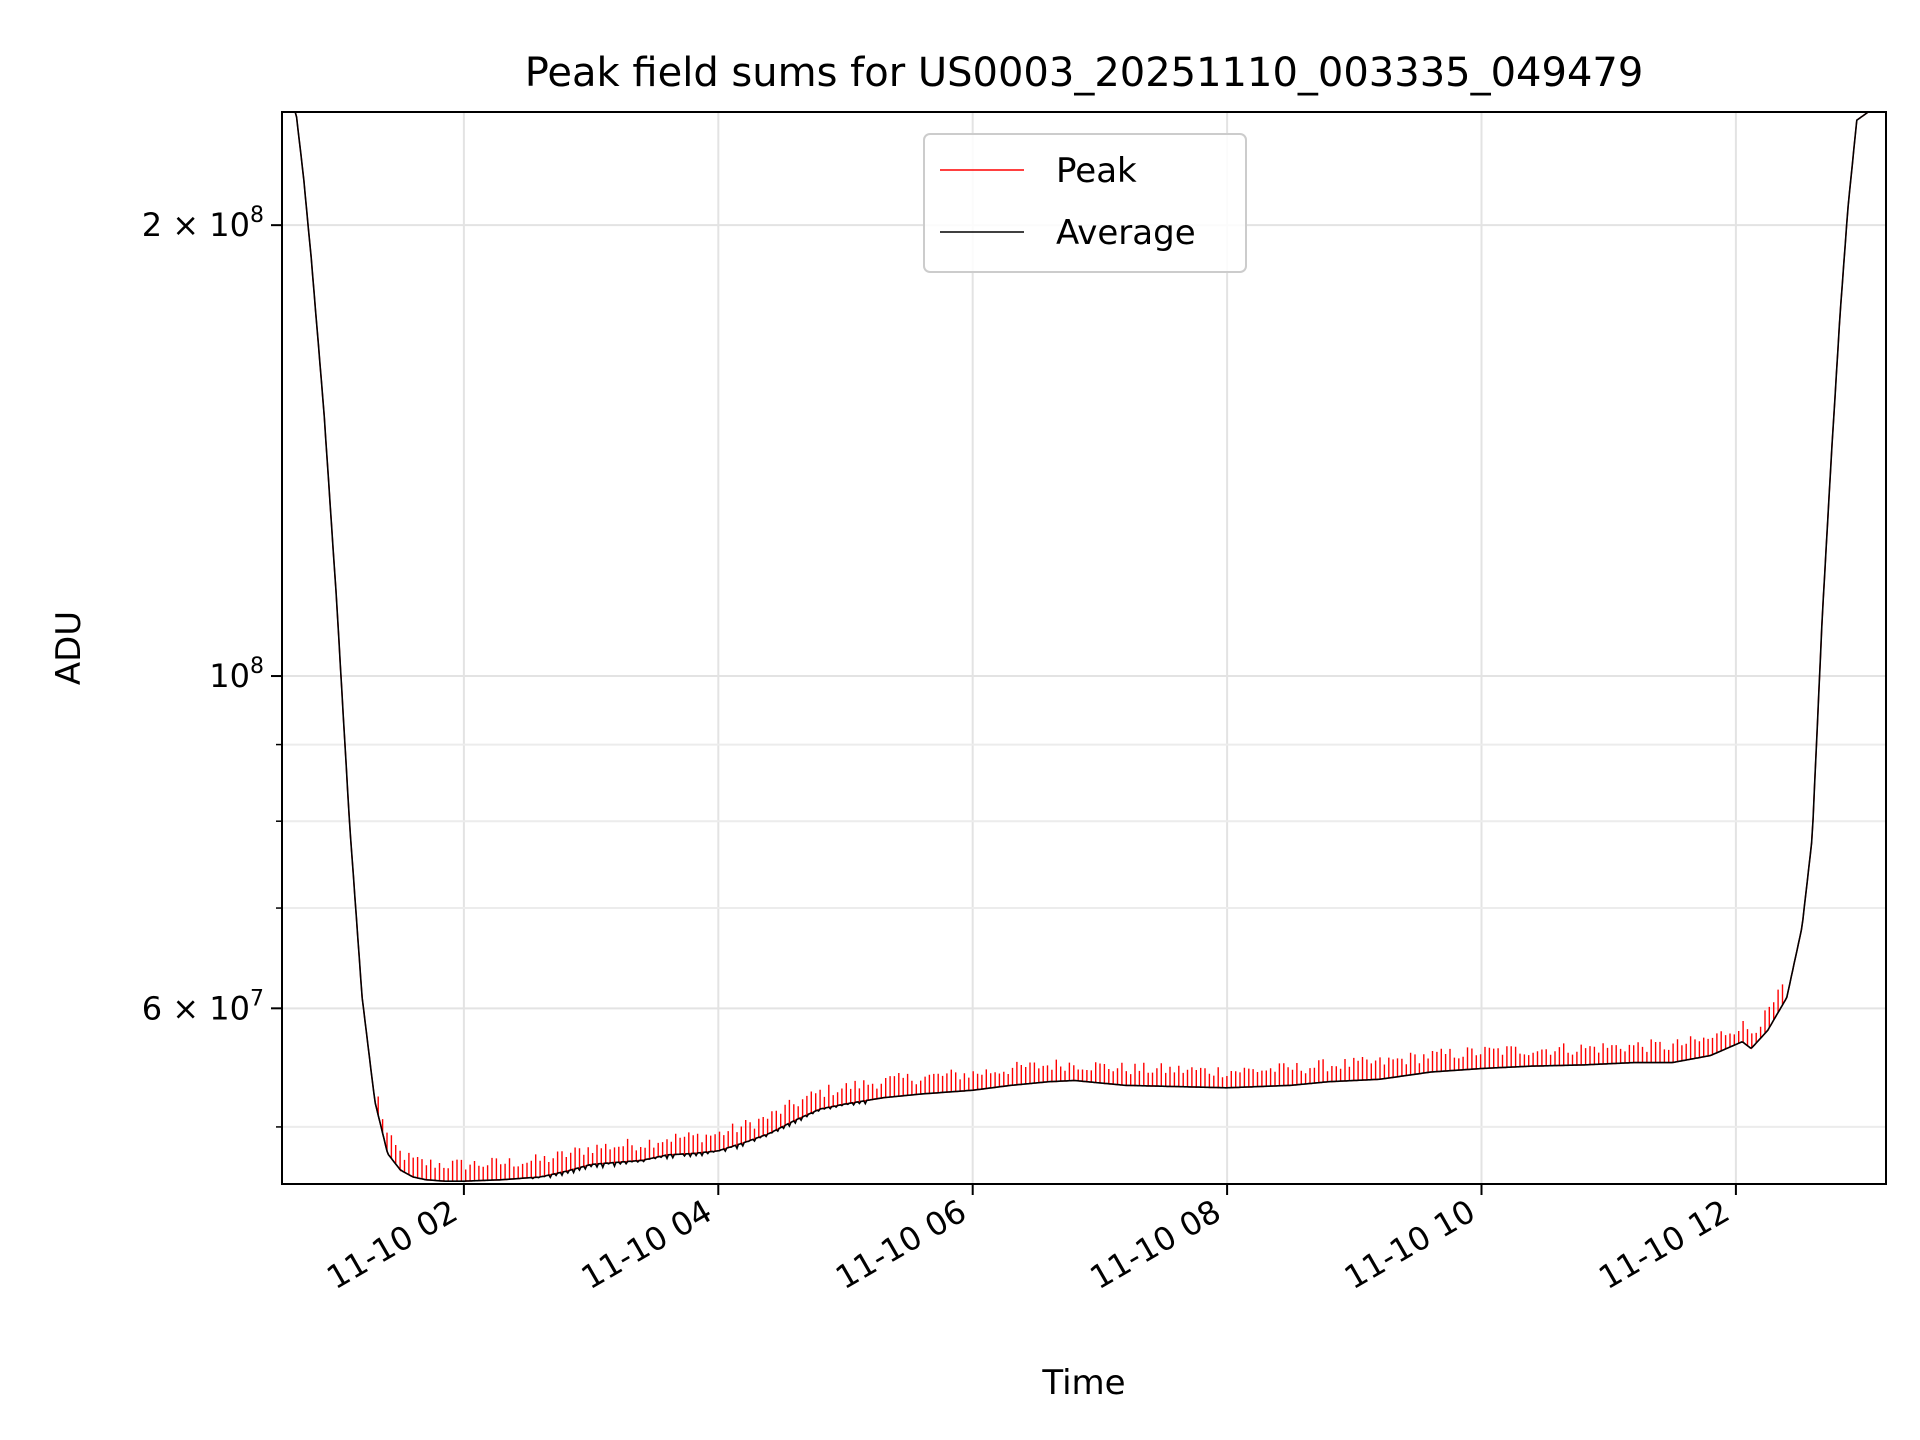  Describe the element at coordinates (196, 225) in the screenshot. I see `y-tick-label-base: 2 × 10` at that location.